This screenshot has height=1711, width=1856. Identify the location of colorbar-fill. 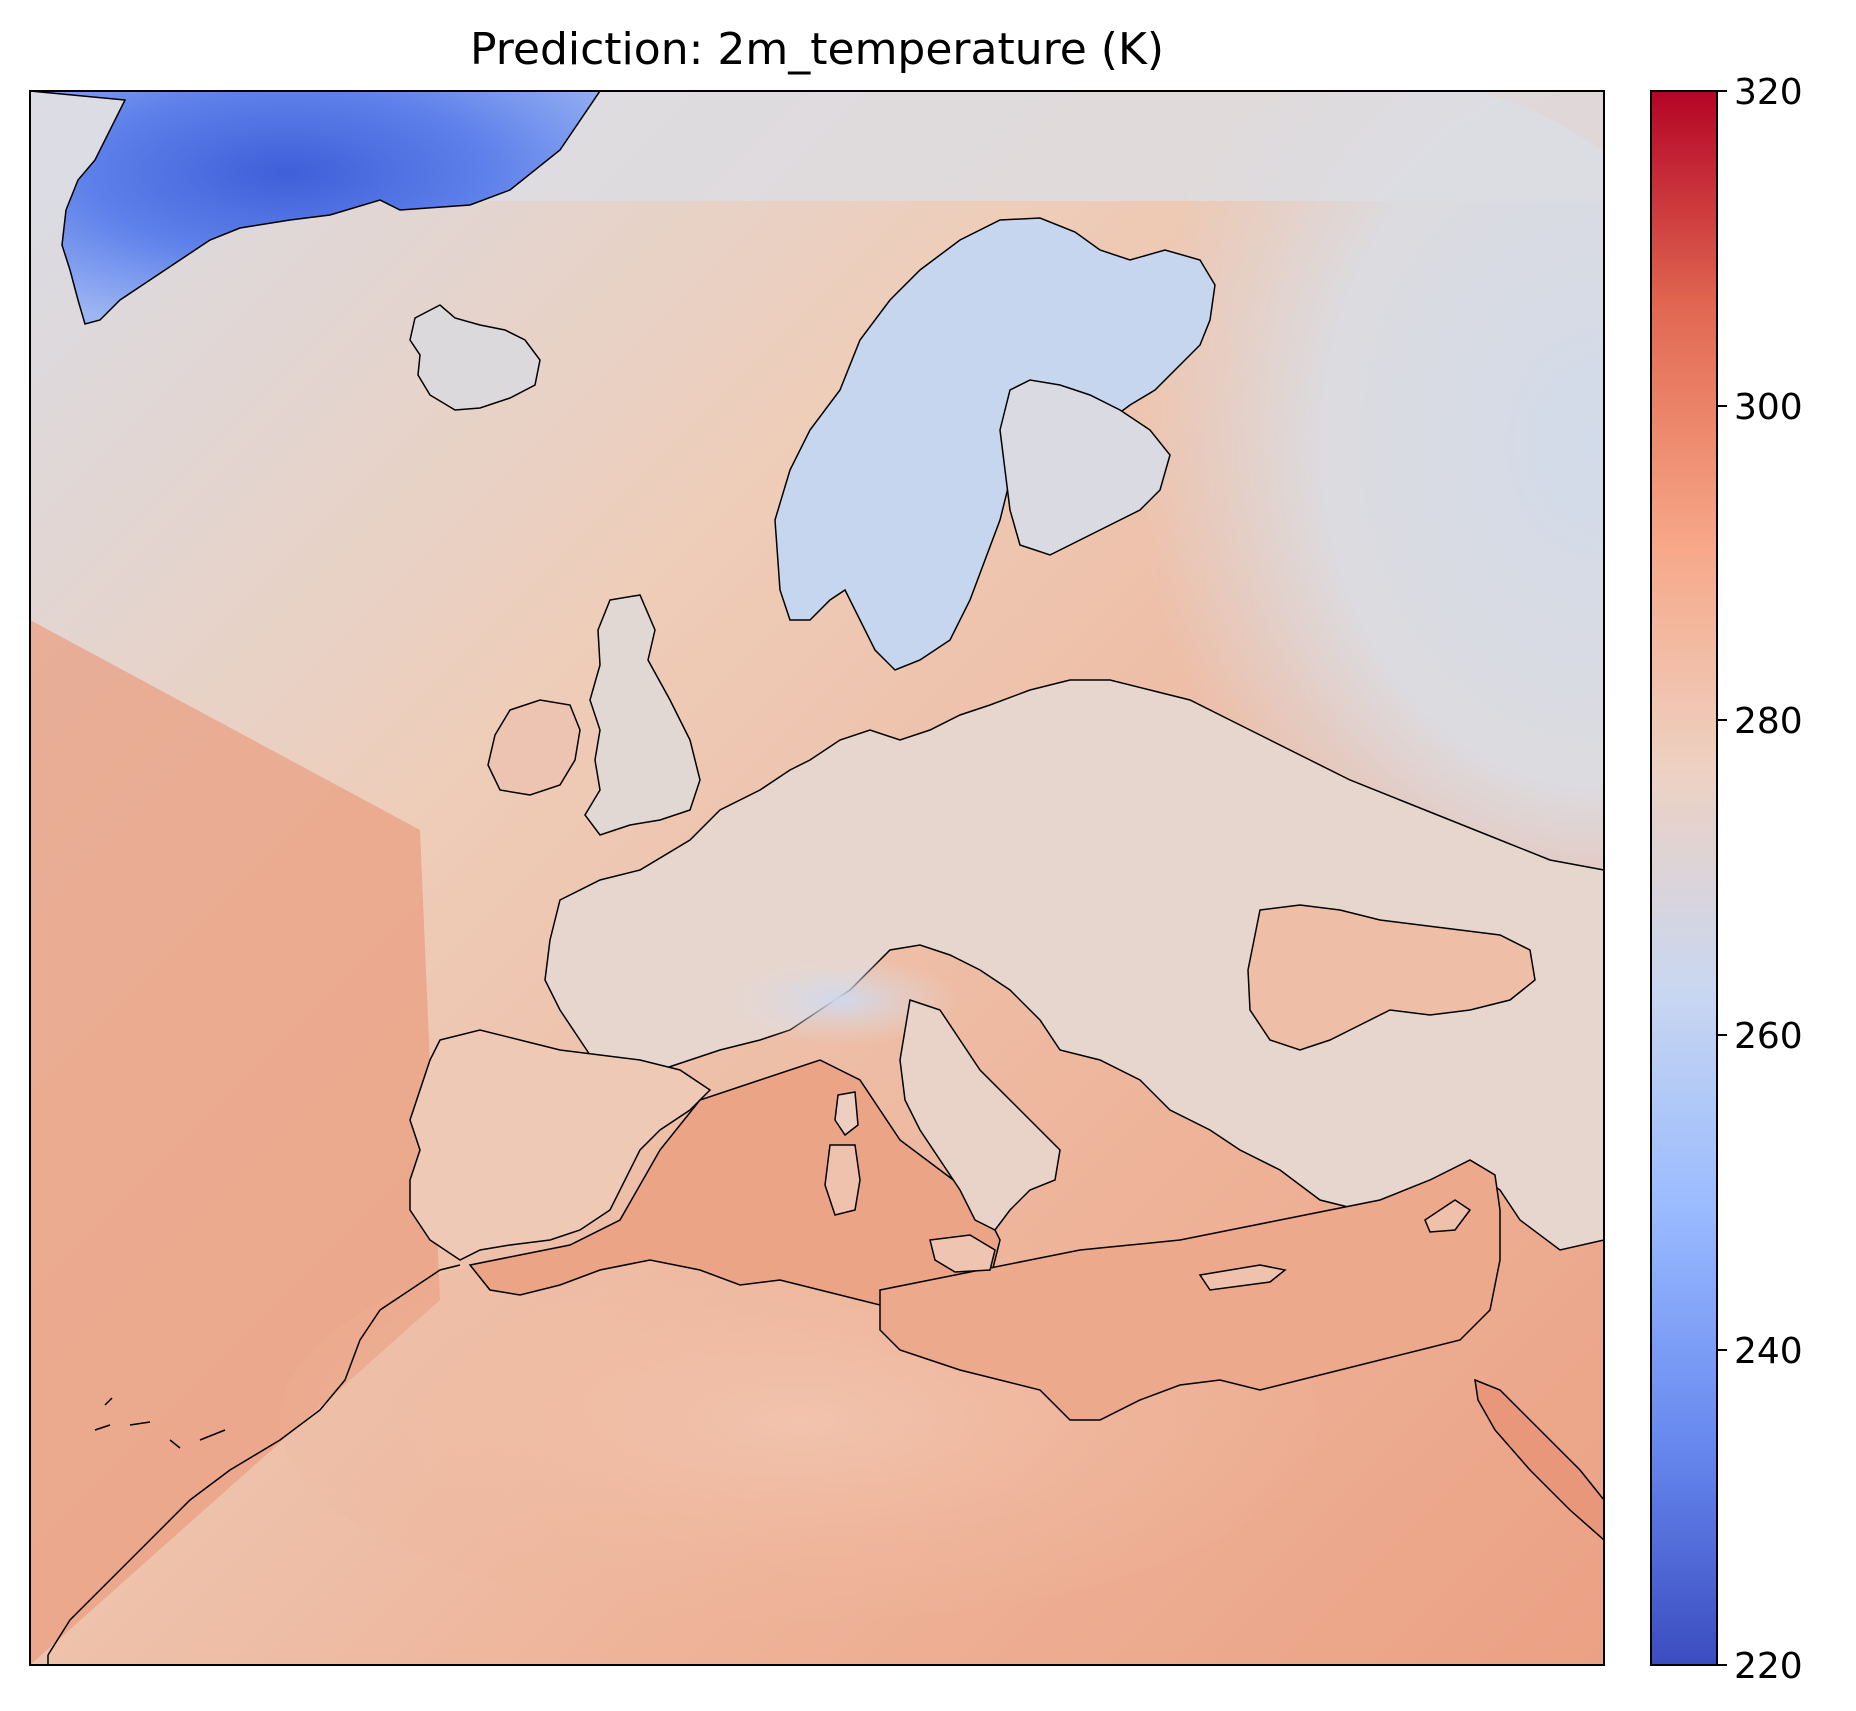
(1684, 878).